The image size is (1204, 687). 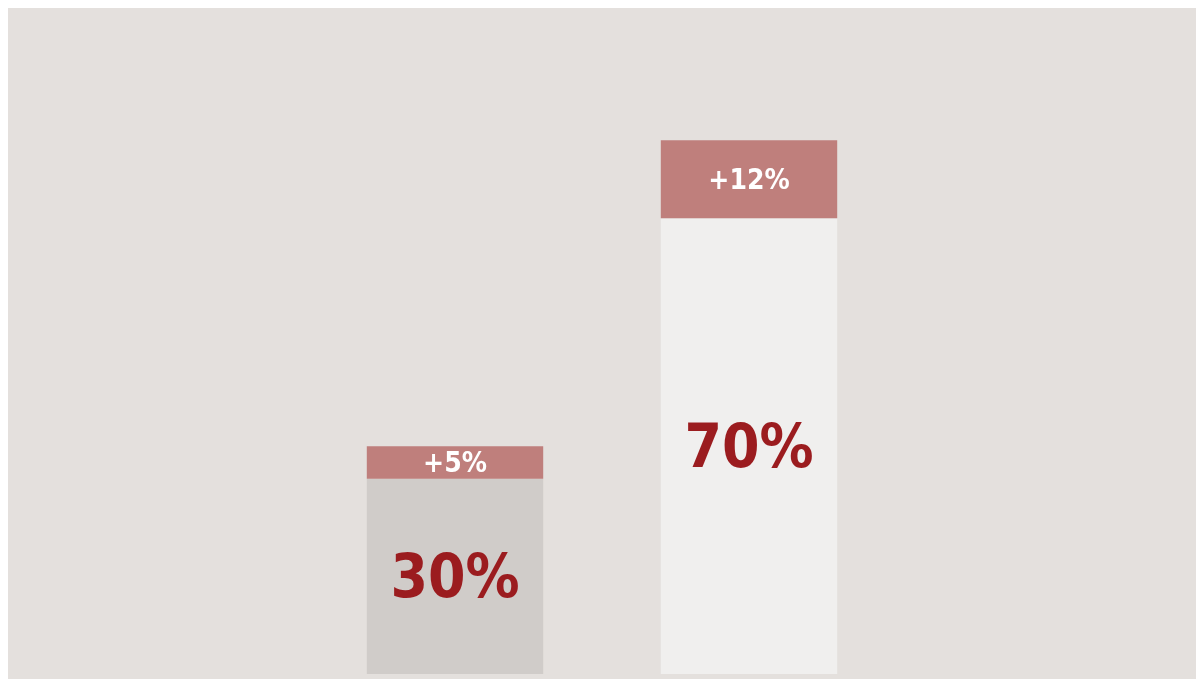 I want to click on data-label: 30%, so click(x=455, y=576).